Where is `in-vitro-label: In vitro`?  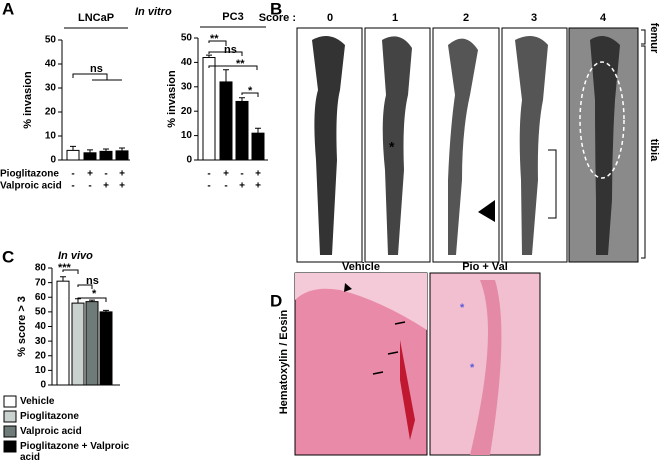
in-vitro-label: In vitro is located at coordinates (153, 12).